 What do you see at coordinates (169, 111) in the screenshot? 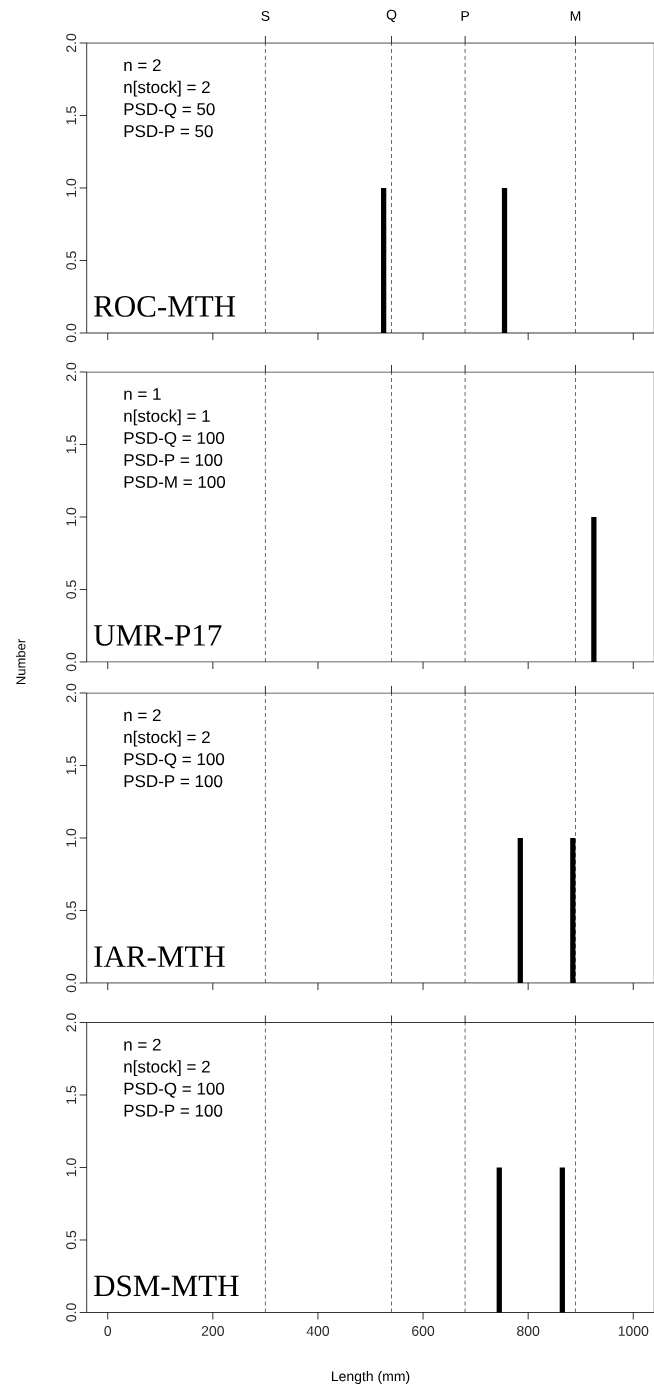
I see `annotation: PSD-Q = 50` at bounding box center [169, 111].